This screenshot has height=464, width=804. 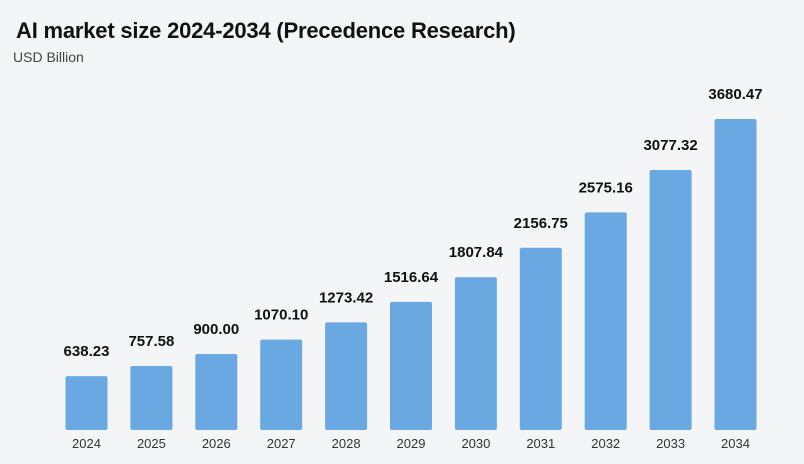 What do you see at coordinates (540, 443) in the screenshot?
I see `x-tick-label: 2031` at bounding box center [540, 443].